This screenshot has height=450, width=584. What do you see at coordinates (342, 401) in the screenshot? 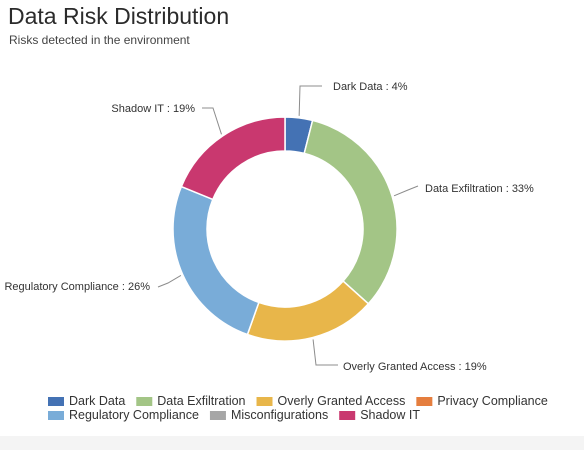
I see `legend-label-overly-granted-access: Overly Granted Access` at bounding box center [342, 401].